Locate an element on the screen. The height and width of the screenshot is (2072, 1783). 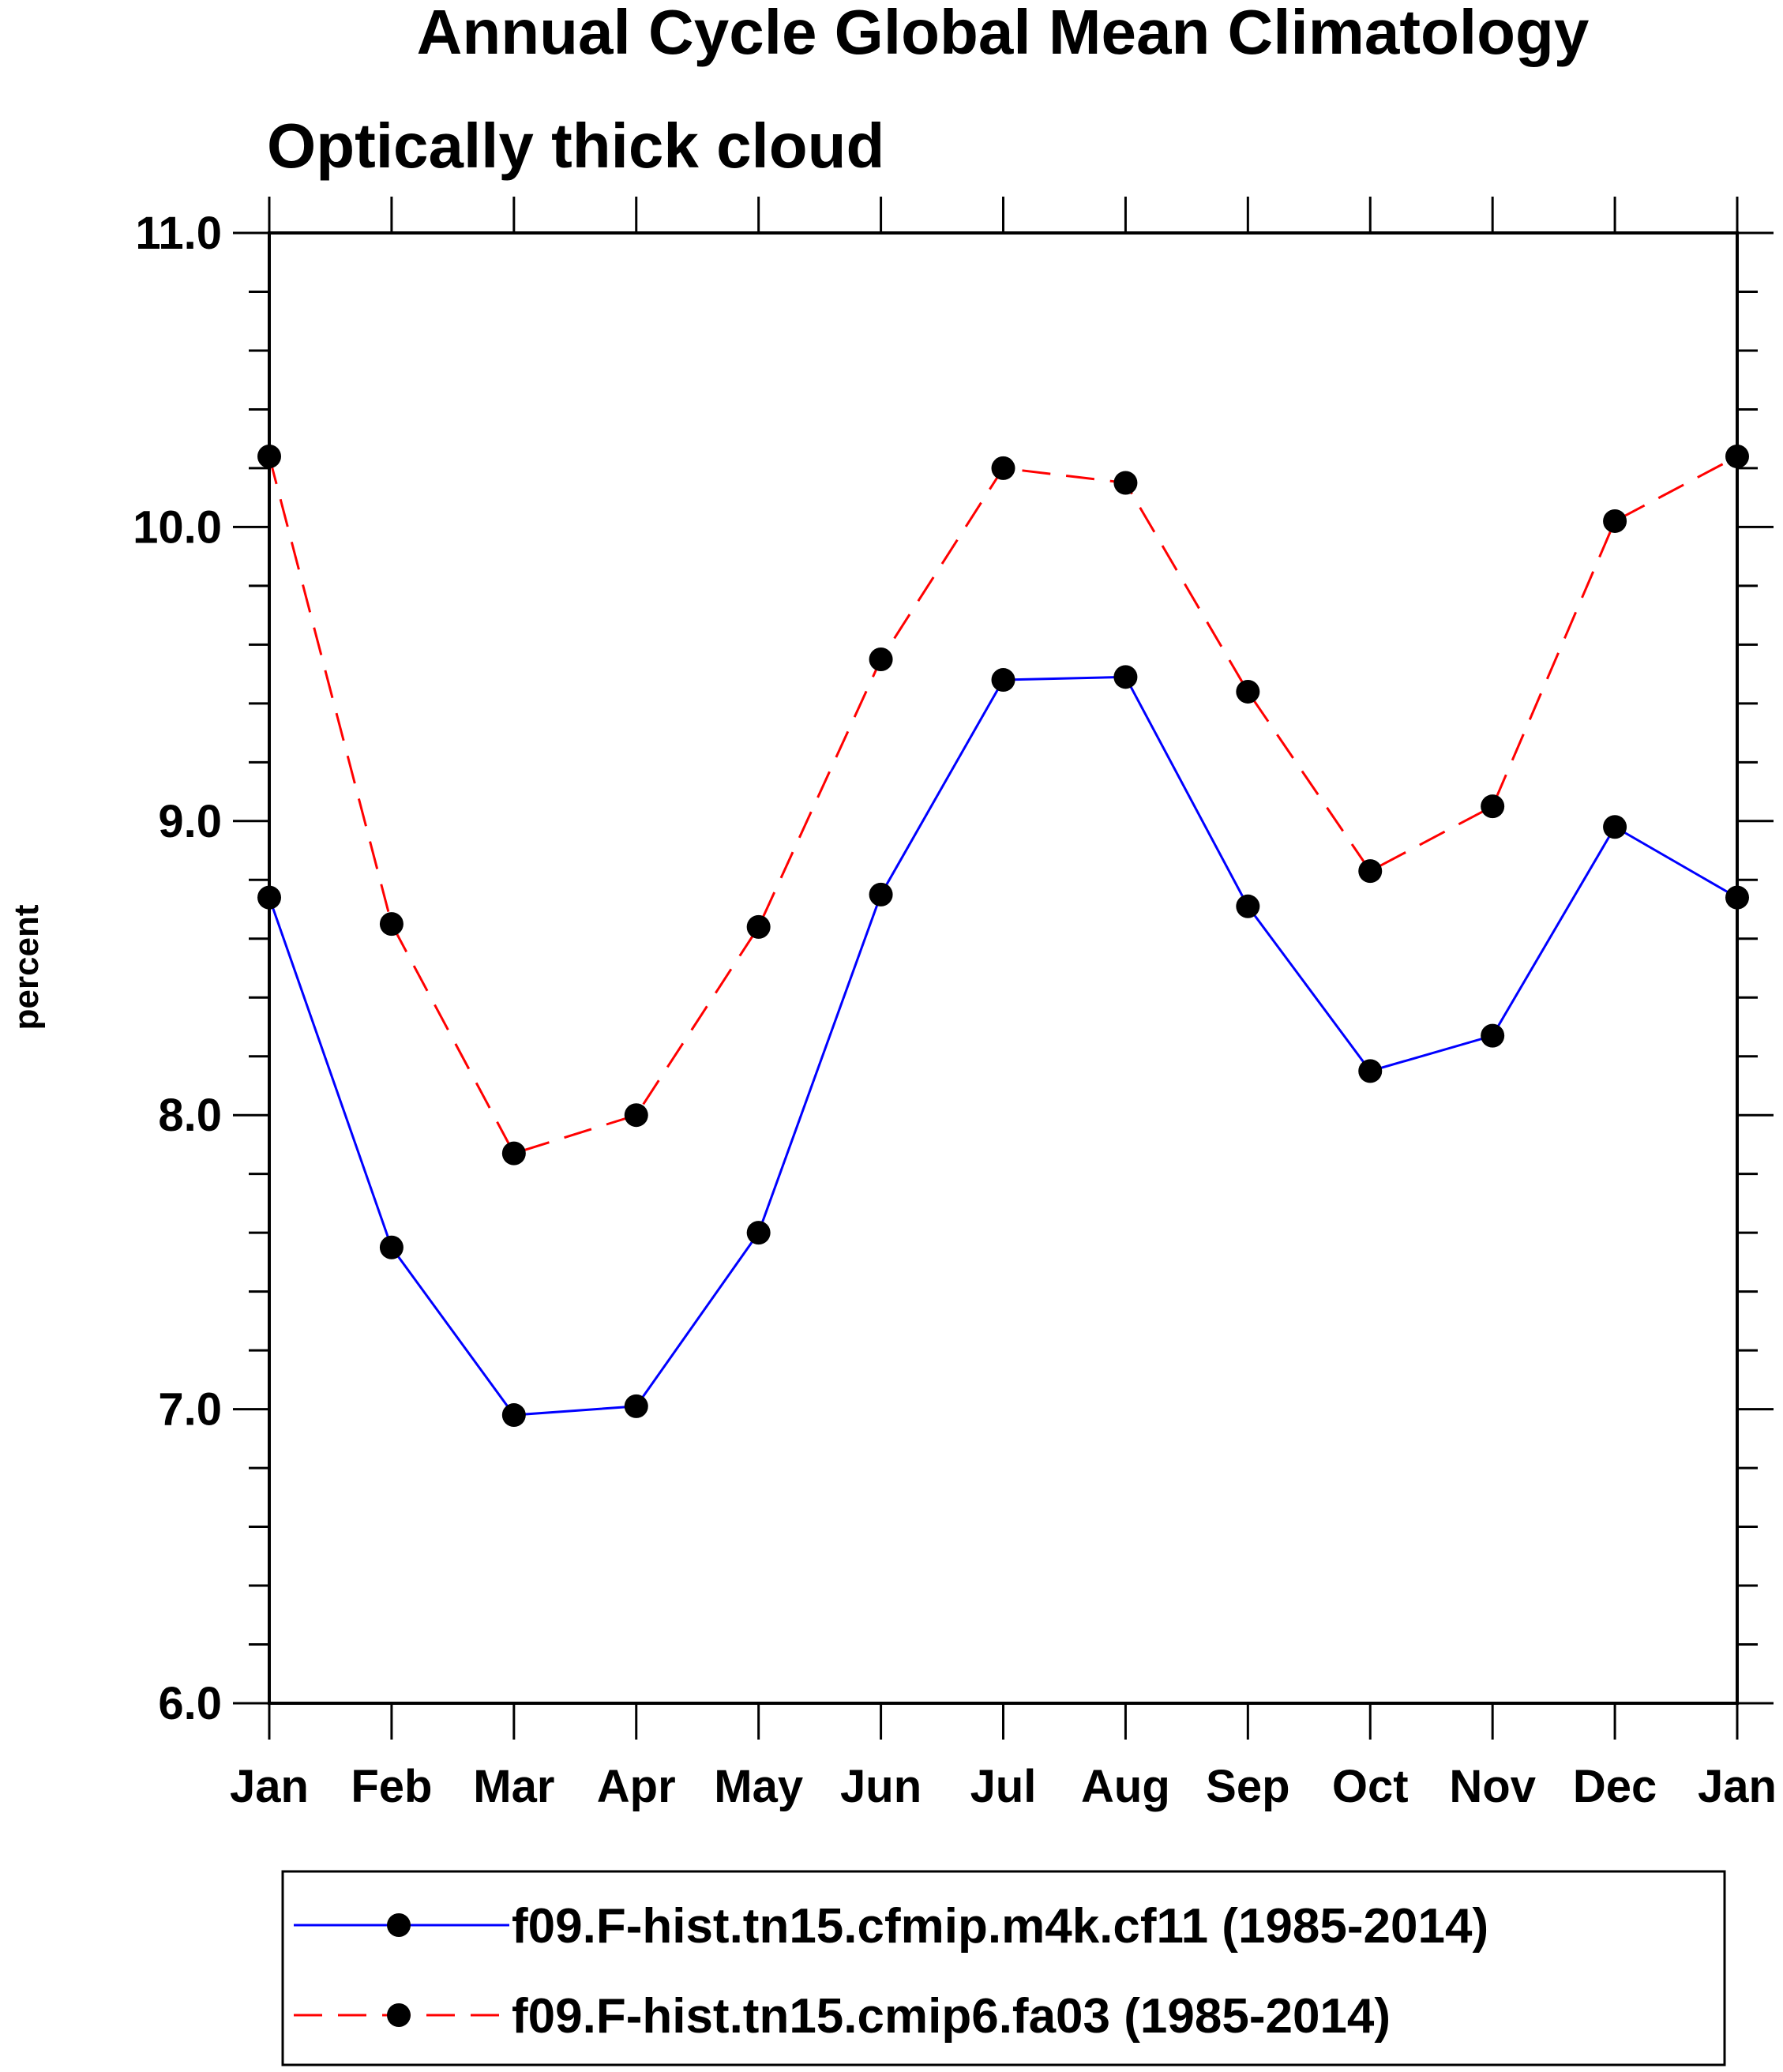
x-tick-label: Jul is located at coordinates (1003, 1786).